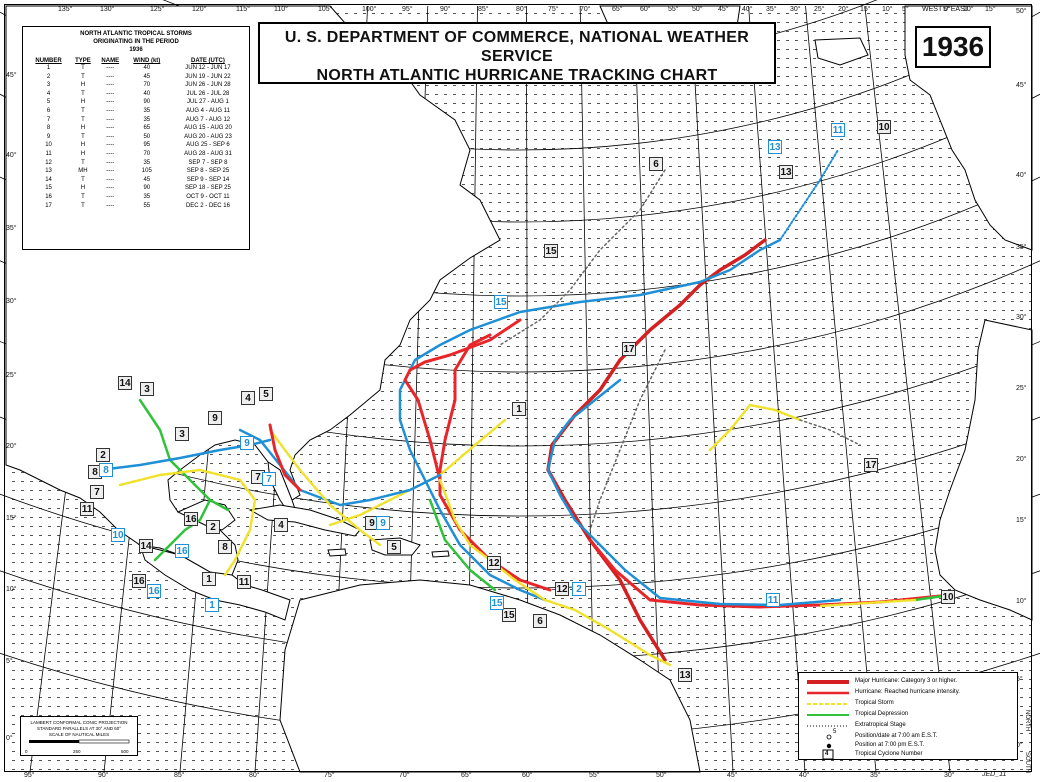  Describe the element at coordinates (147, 136) in the screenshot. I see `cell-wind: 50` at that location.